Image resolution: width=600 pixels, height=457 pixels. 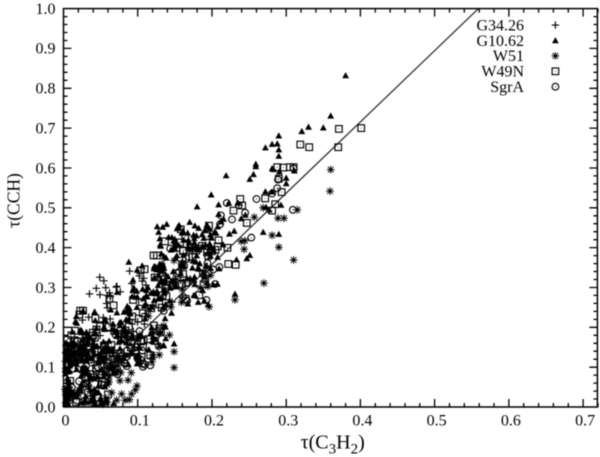 I want to click on svg-text: SgrA, so click(x=507, y=87).